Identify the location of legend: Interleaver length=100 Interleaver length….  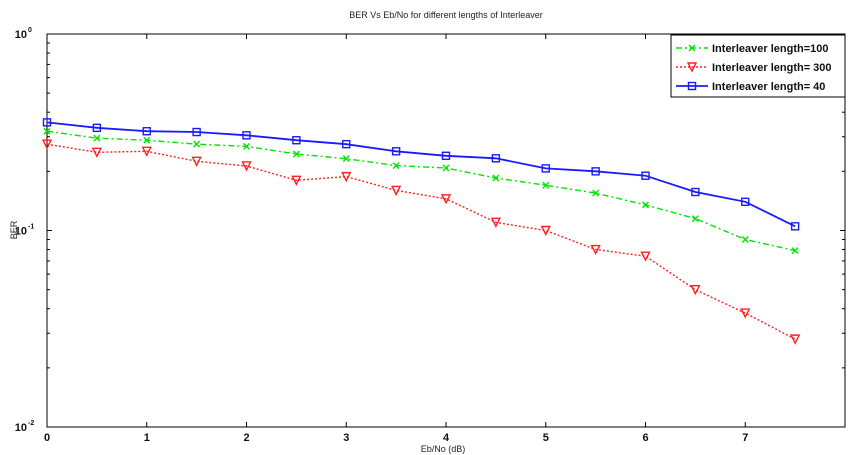
(758, 66).